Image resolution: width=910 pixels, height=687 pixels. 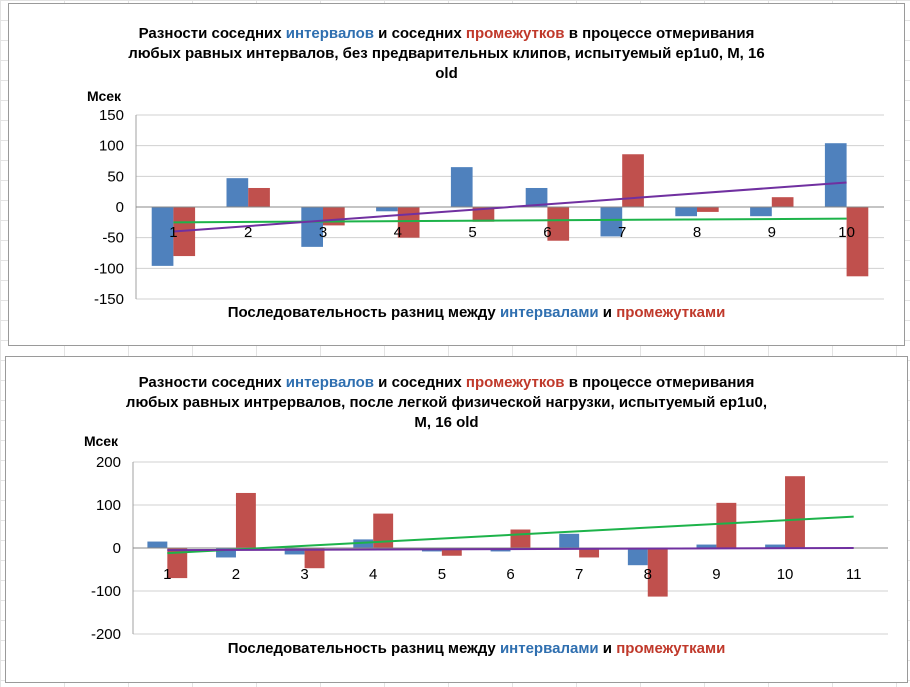 I want to click on chart-1-category-label: 8, so click(x=697, y=232).